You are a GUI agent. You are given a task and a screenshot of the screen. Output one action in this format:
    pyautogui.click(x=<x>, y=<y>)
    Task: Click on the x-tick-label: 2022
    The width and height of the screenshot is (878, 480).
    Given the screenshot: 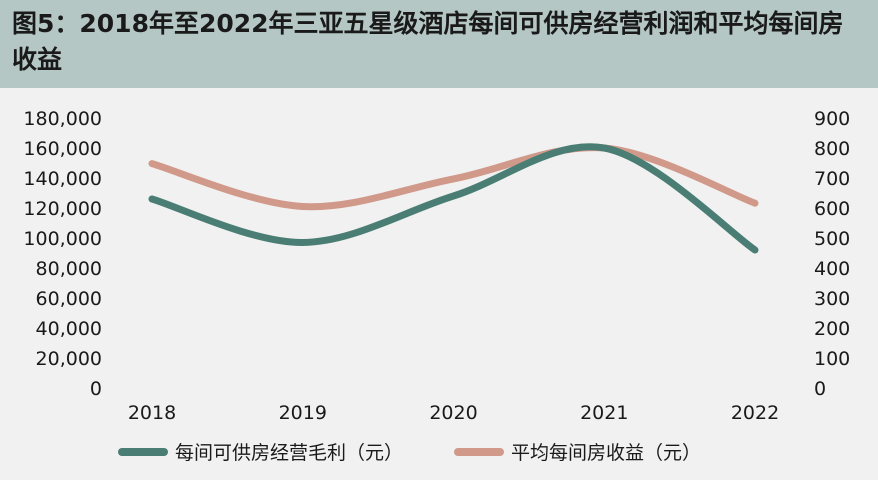 What is the action you would take?
    pyautogui.click(x=755, y=413)
    